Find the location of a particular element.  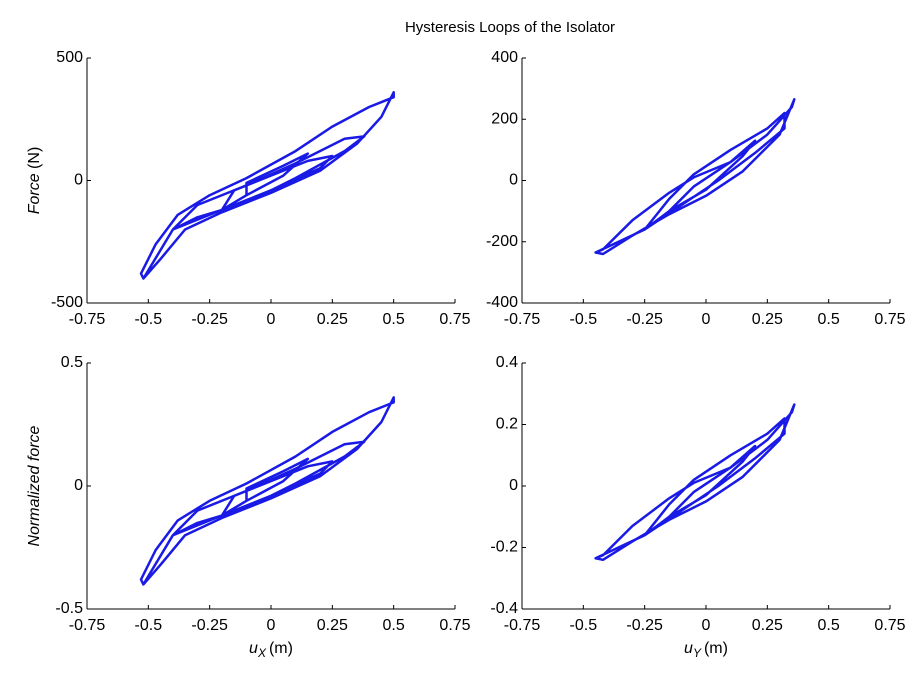

y-tick-label: -200 is located at coordinates (502, 241).